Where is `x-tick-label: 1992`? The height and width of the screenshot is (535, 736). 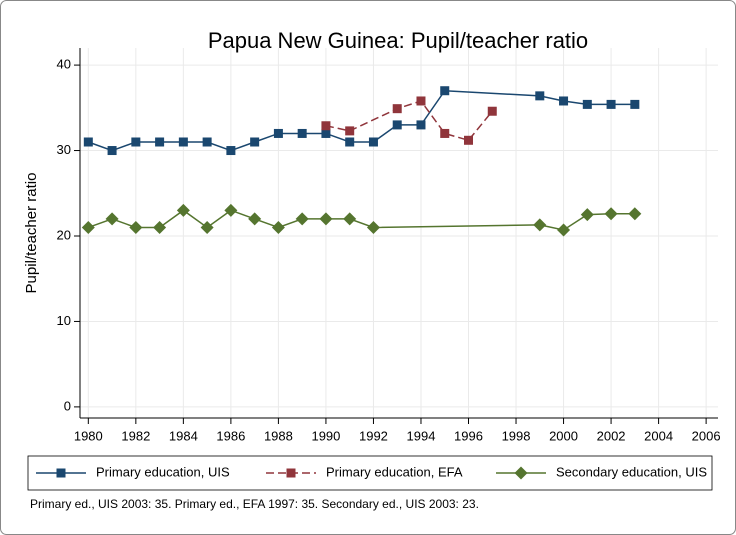
x-tick-label: 1992 is located at coordinates (373, 435).